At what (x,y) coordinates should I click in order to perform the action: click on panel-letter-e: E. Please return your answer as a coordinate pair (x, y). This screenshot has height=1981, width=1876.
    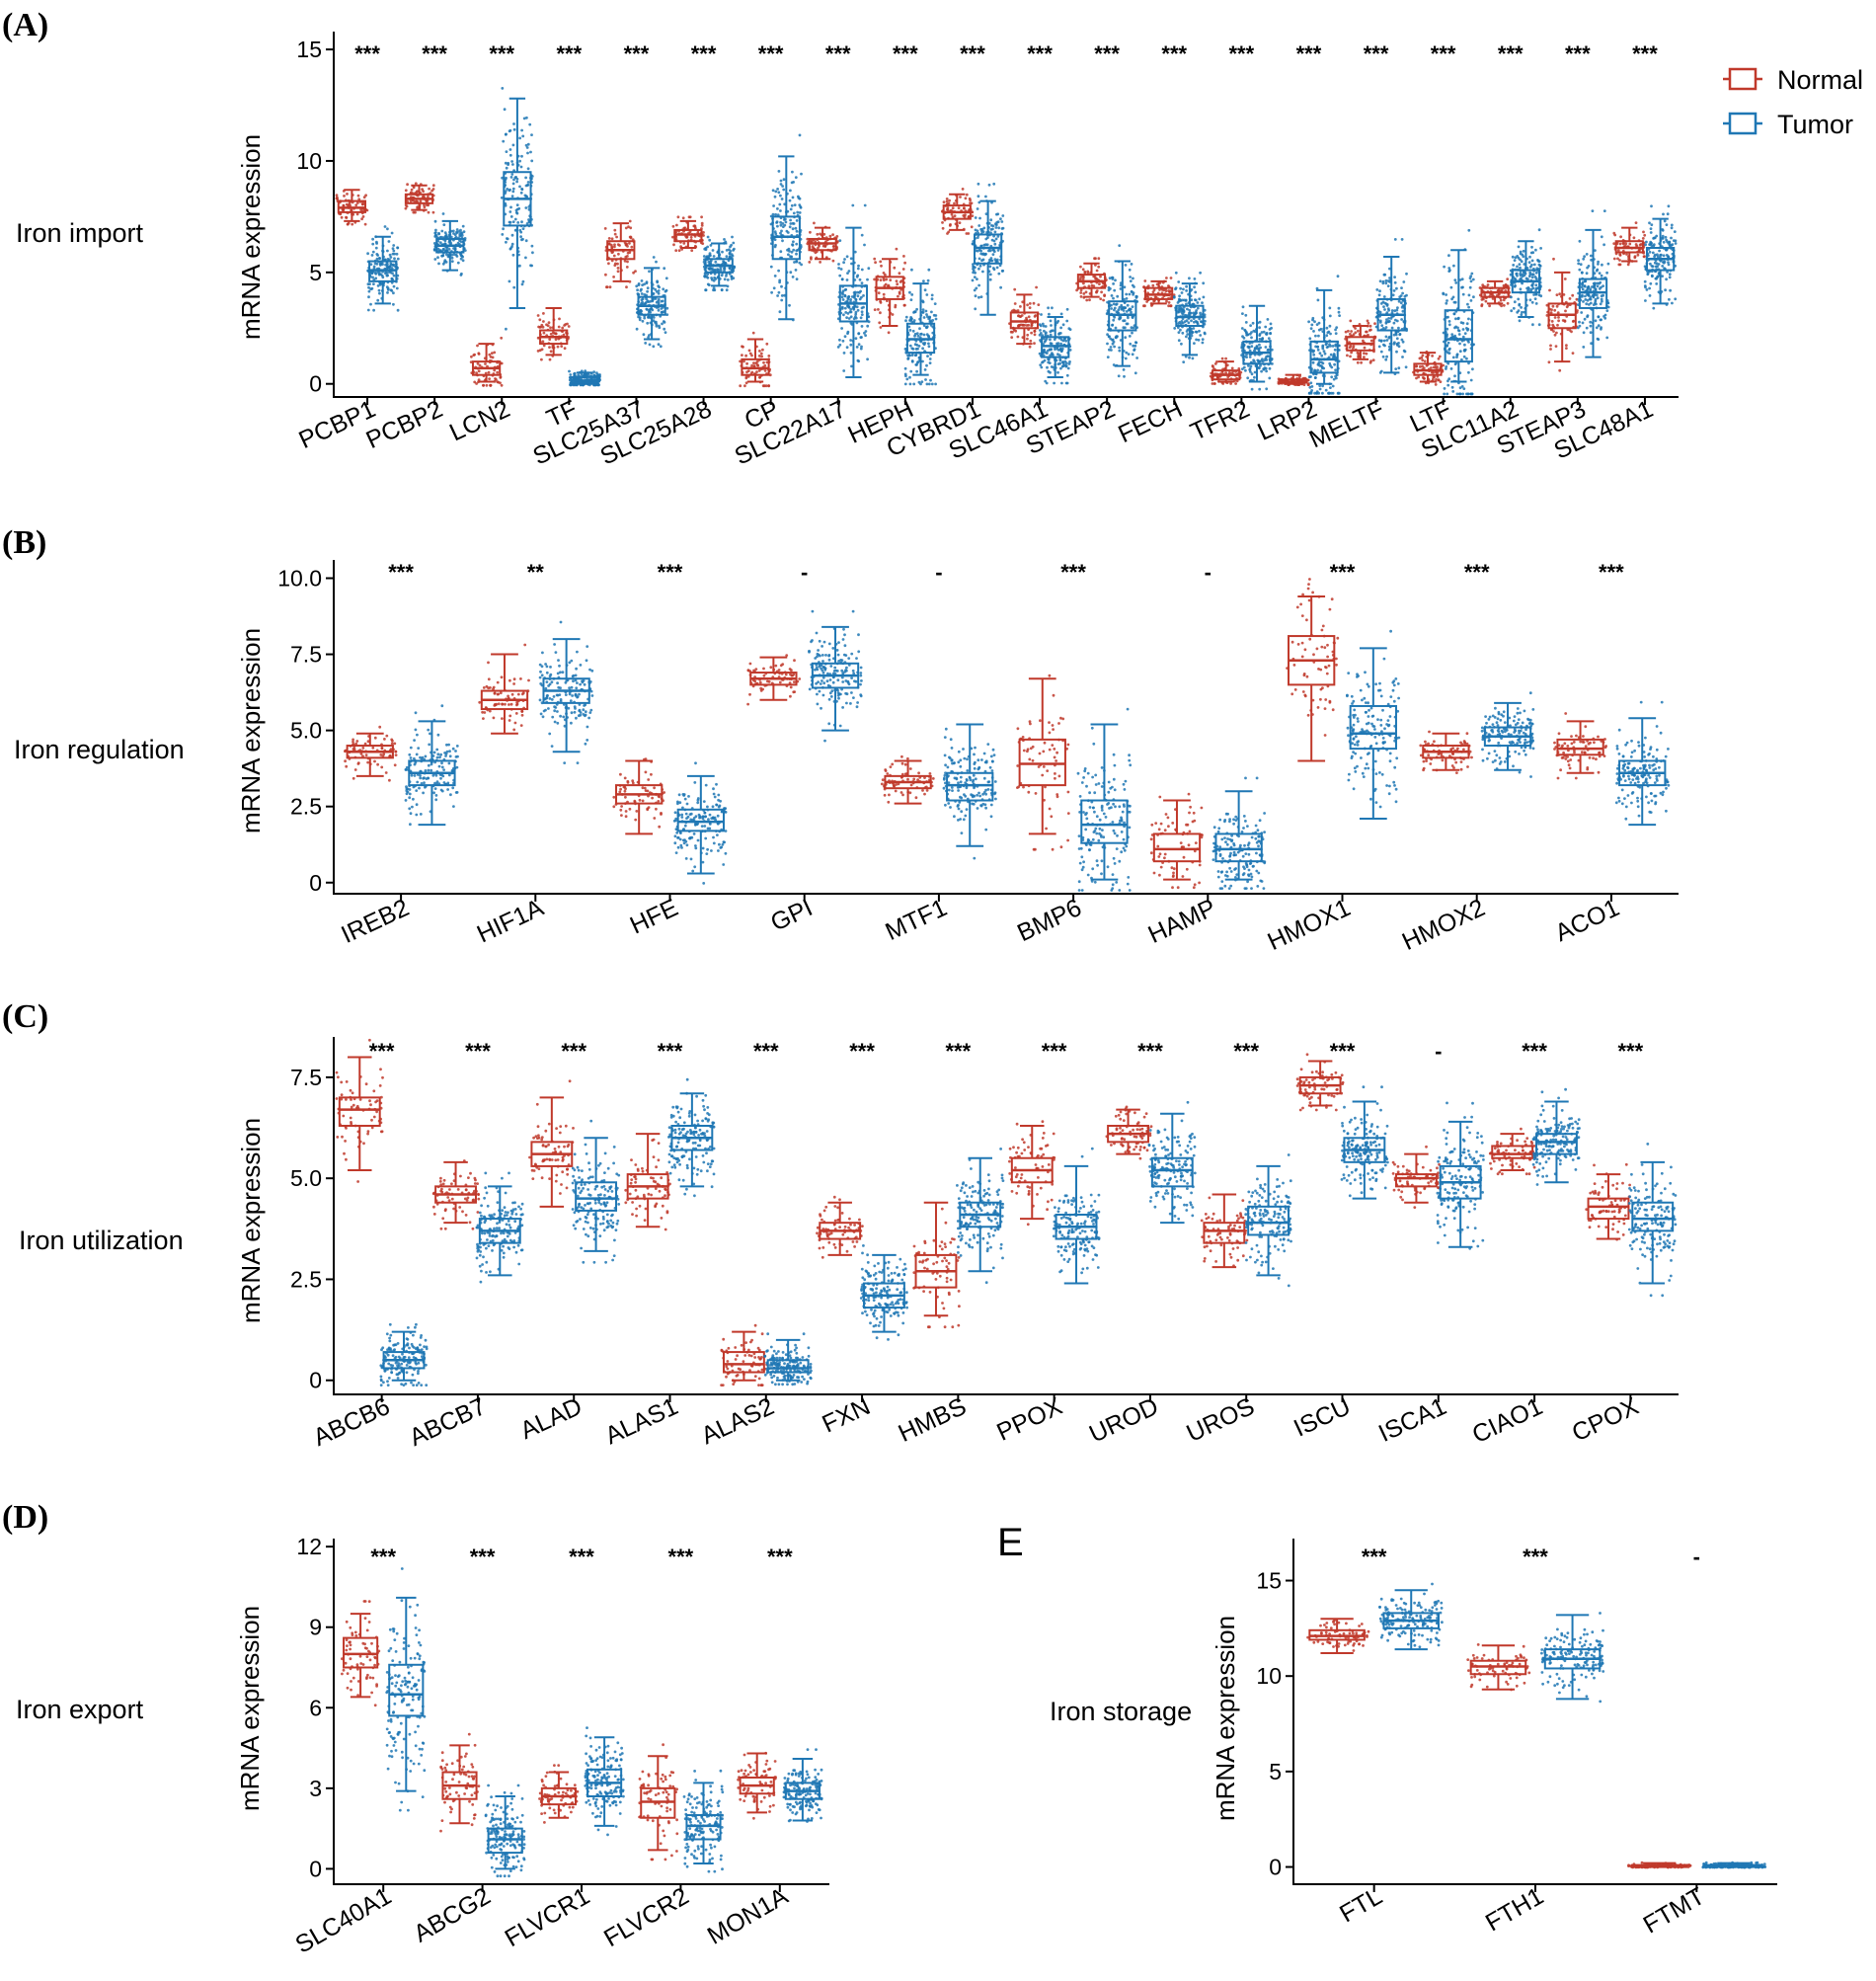
    Looking at the image, I should click on (1010, 1542).